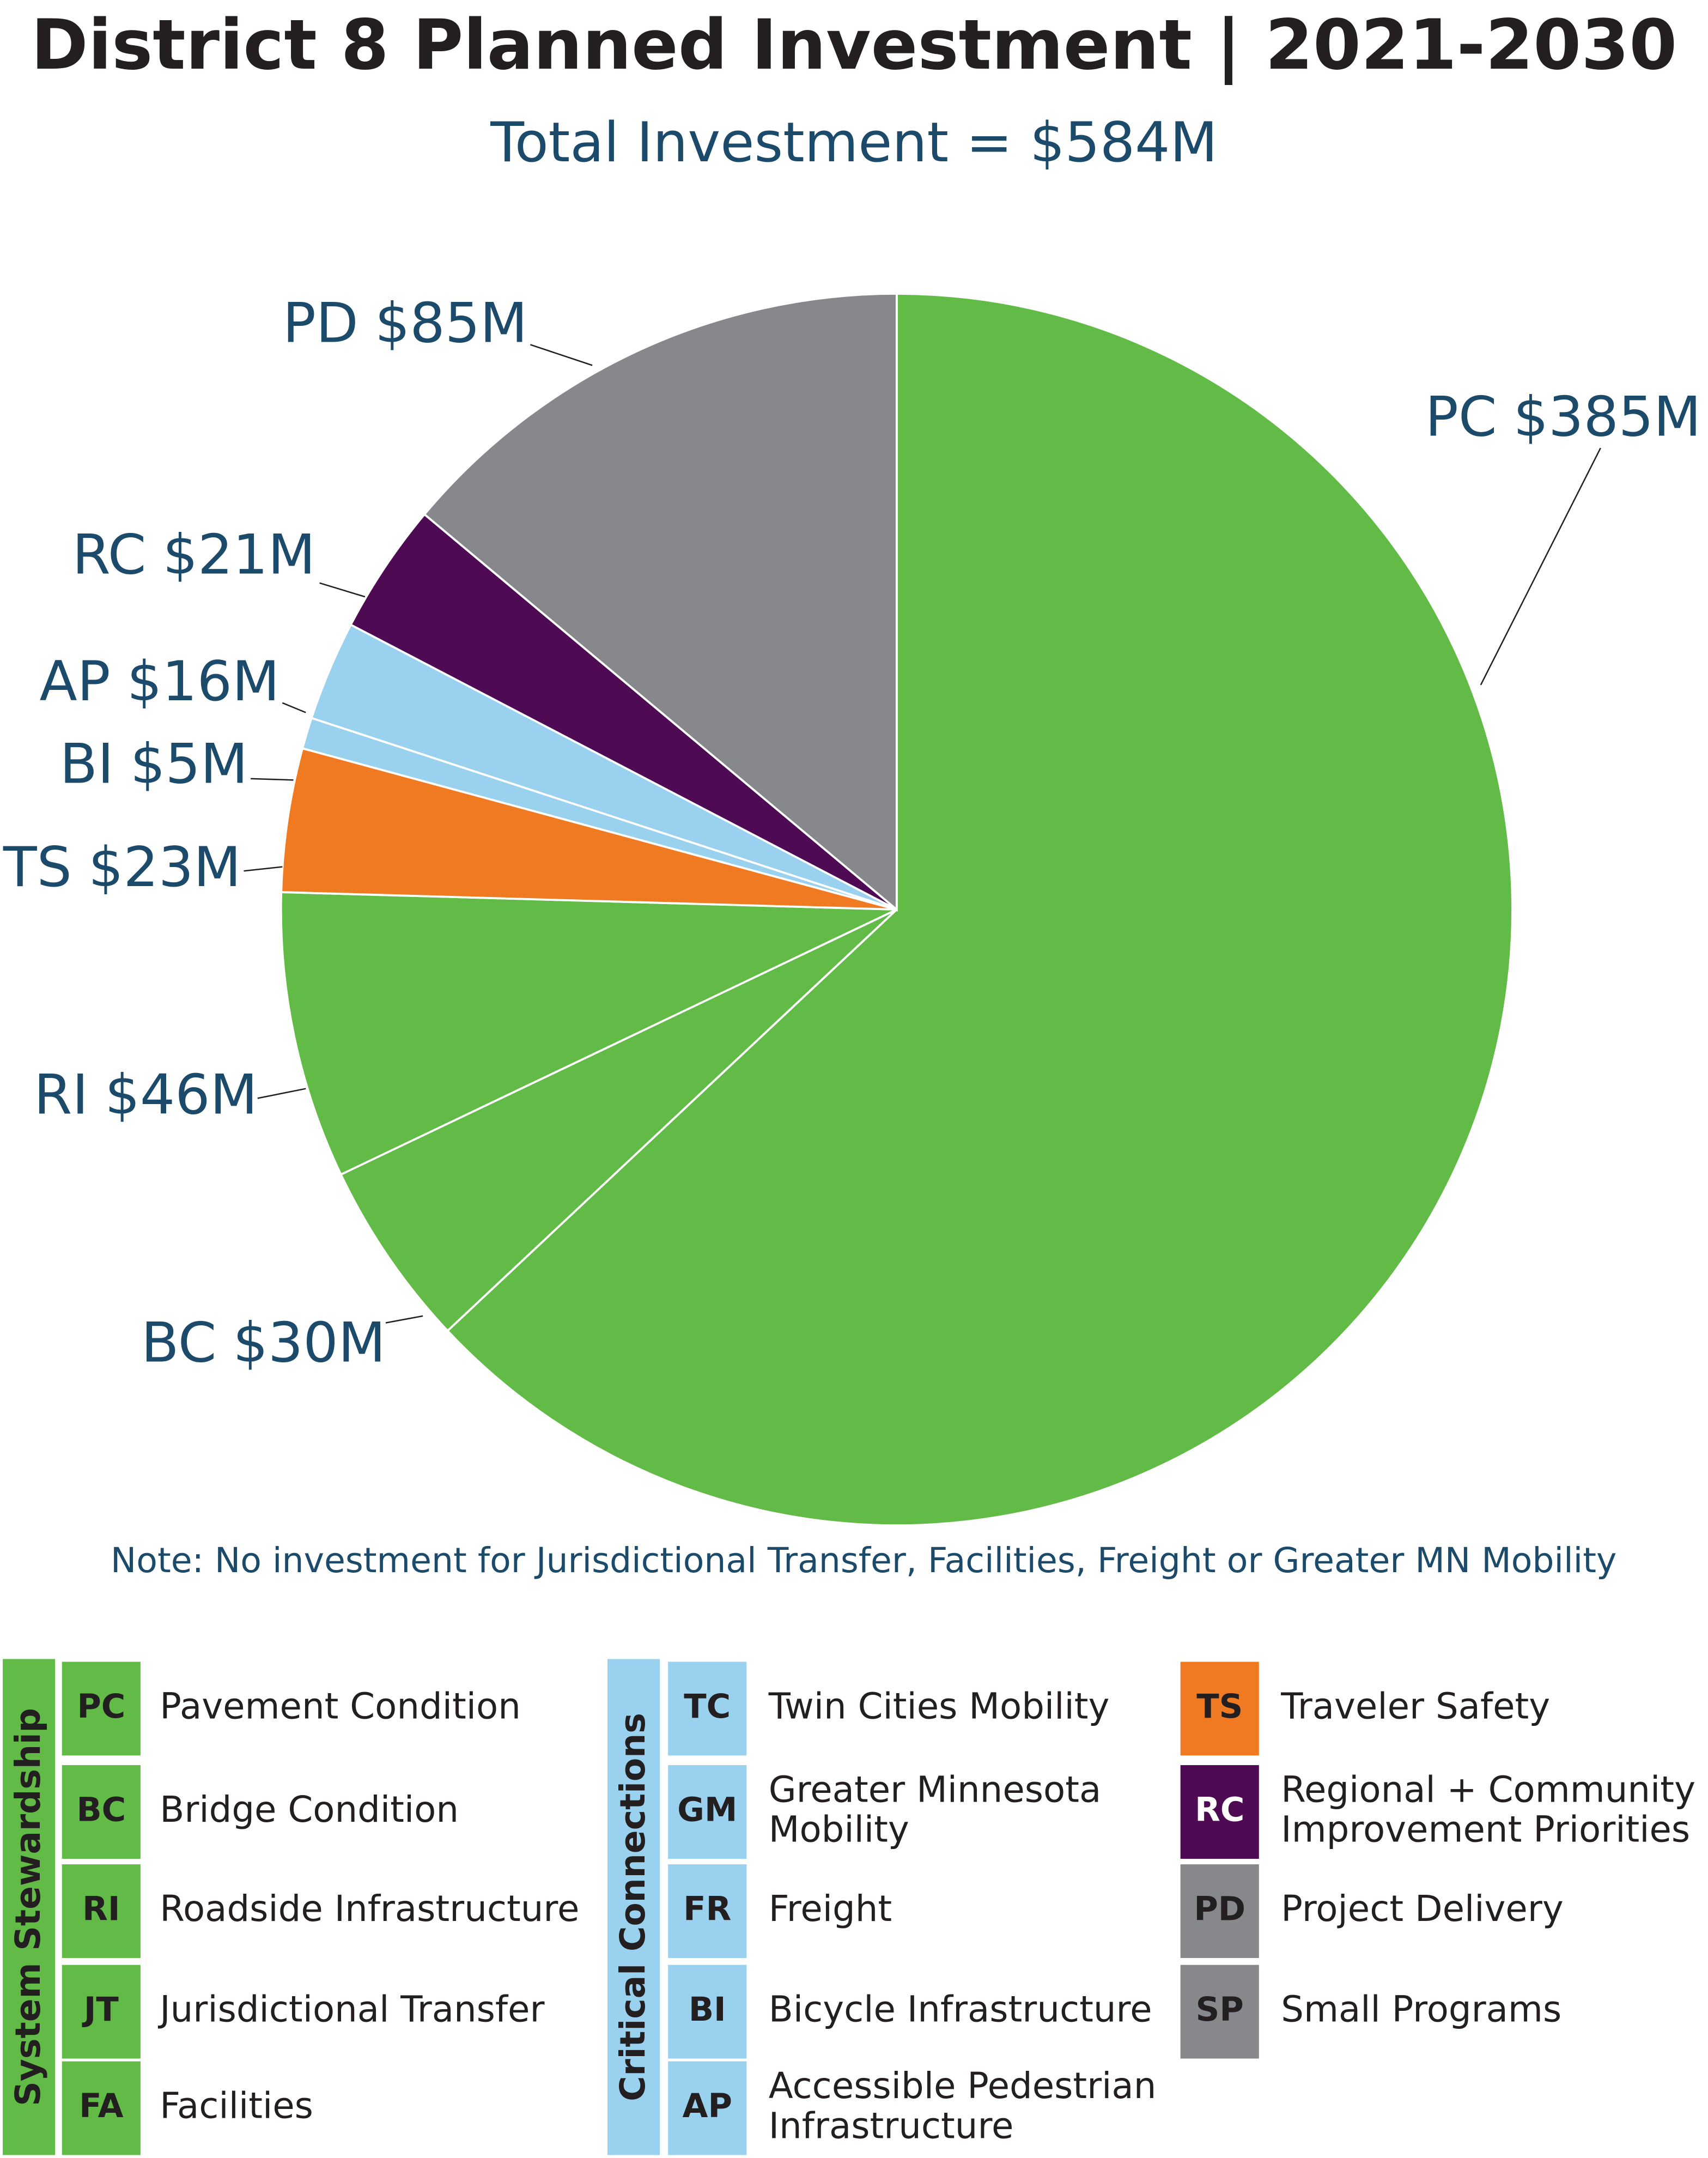 The image size is (1708, 2158). Describe the element at coordinates (1488, 1789) in the screenshot. I see `legend-label: Regional + Community` at that location.